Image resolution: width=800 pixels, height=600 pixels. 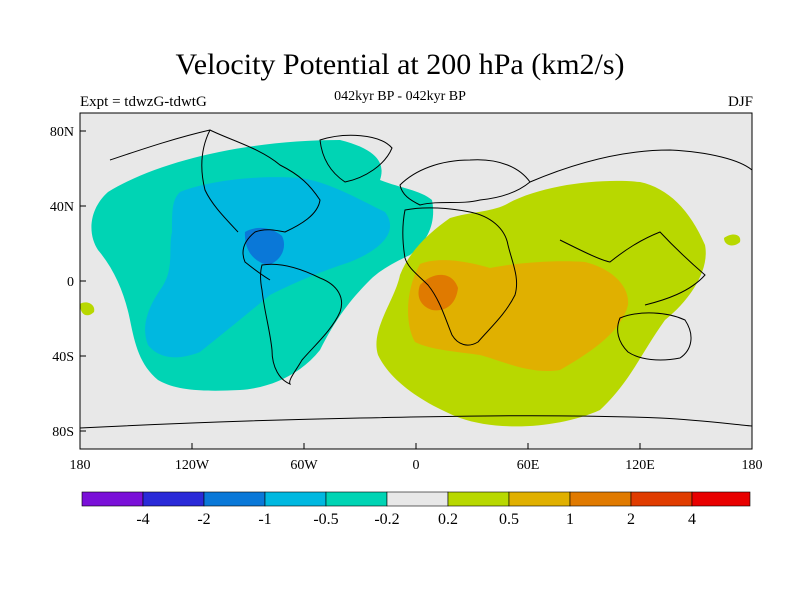 What do you see at coordinates (465, 182) in the screenshot?
I see `europe-coast` at bounding box center [465, 182].